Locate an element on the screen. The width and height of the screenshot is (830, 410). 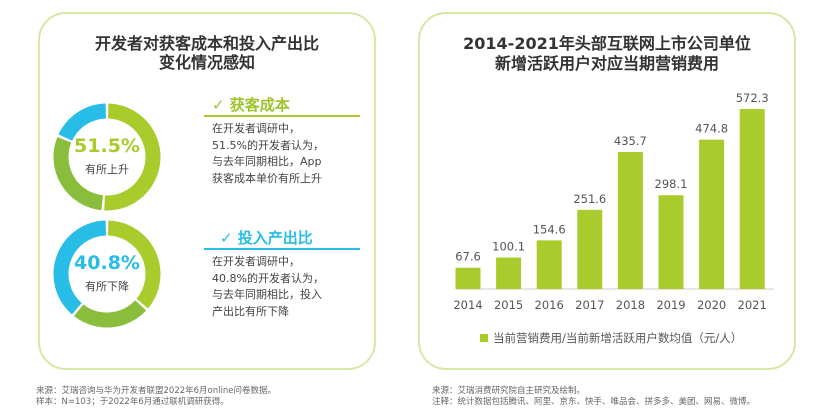
chart-title-line1: 2014-2021年头部互联网上市公司单位 is located at coordinates (607, 43).